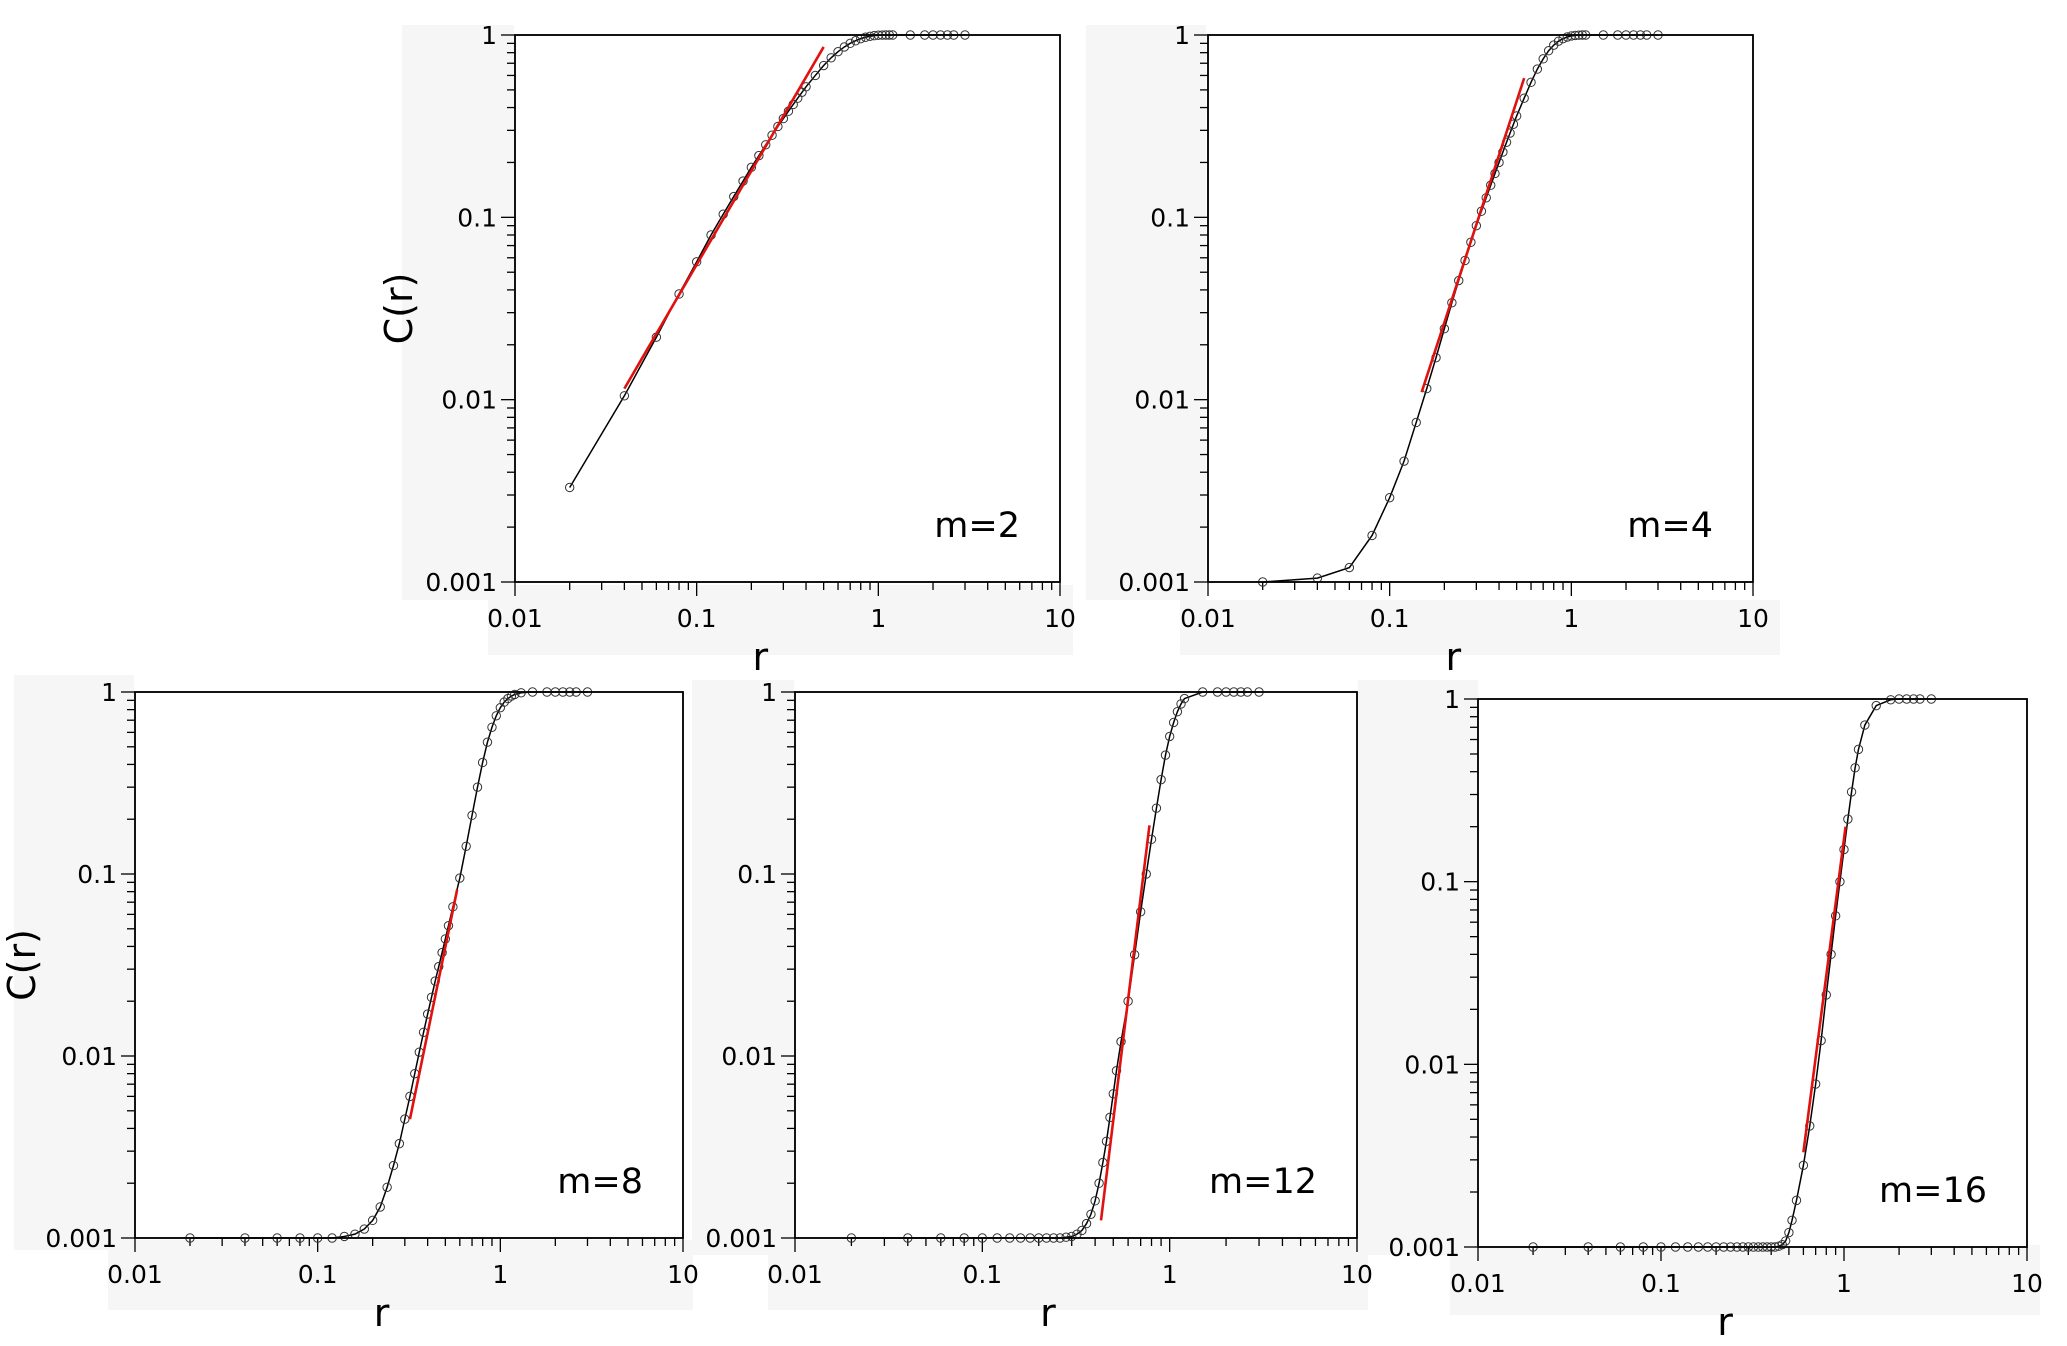 The width and height of the screenshot is (2067, 1346). What do you see at coordinates (1933, 1191) in the screenshot?
I see `panel-label: m=16` at bounding box center [1933, 1191].